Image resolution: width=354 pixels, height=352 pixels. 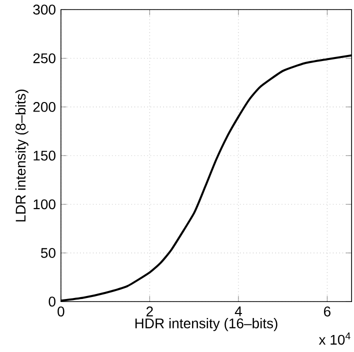 I want to click on x-tick-label: 2, so click(x=149, y=311).